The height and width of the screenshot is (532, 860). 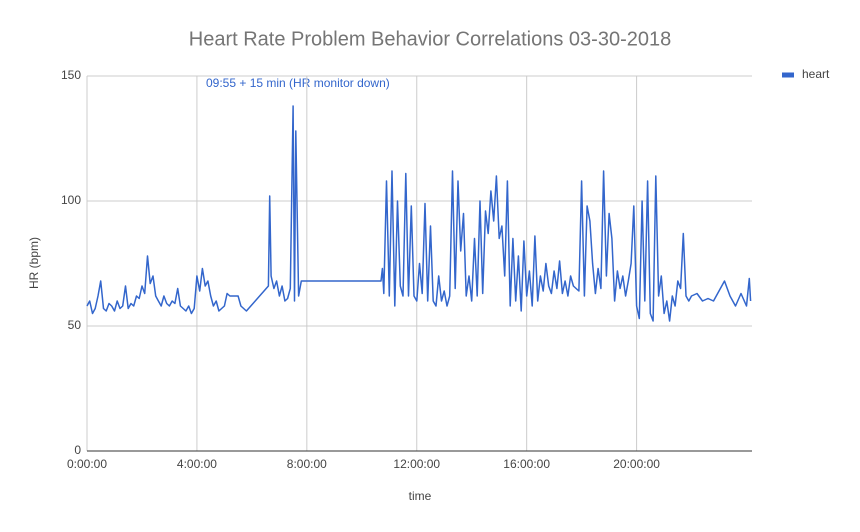 I want to click on y-tick-label: 0, so click(x=77, y=450).